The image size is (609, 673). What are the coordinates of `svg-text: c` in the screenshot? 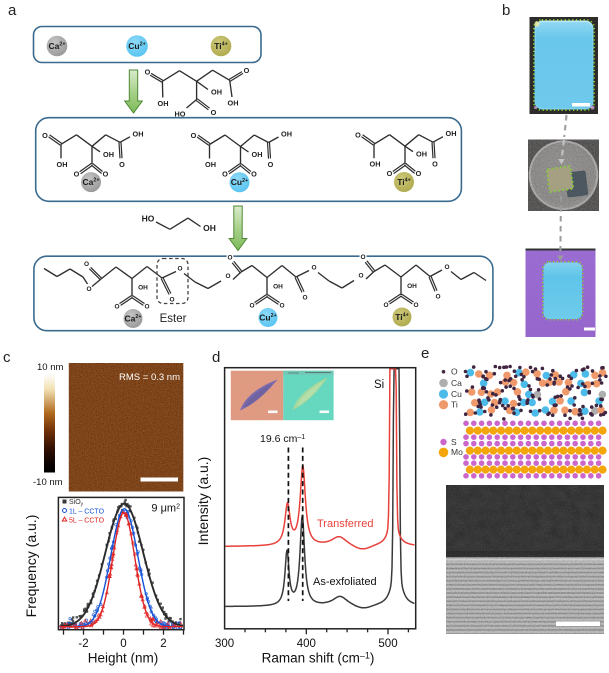 It's located at (7, 357).